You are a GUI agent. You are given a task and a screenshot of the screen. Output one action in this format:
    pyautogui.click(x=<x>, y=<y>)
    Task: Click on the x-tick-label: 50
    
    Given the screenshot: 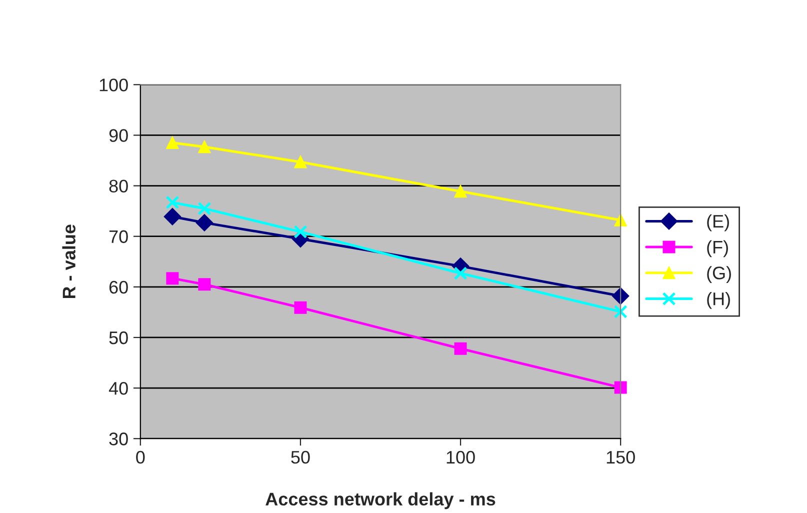 What is the action you would take?
    pyautogui.click(x=300, y=457)
    